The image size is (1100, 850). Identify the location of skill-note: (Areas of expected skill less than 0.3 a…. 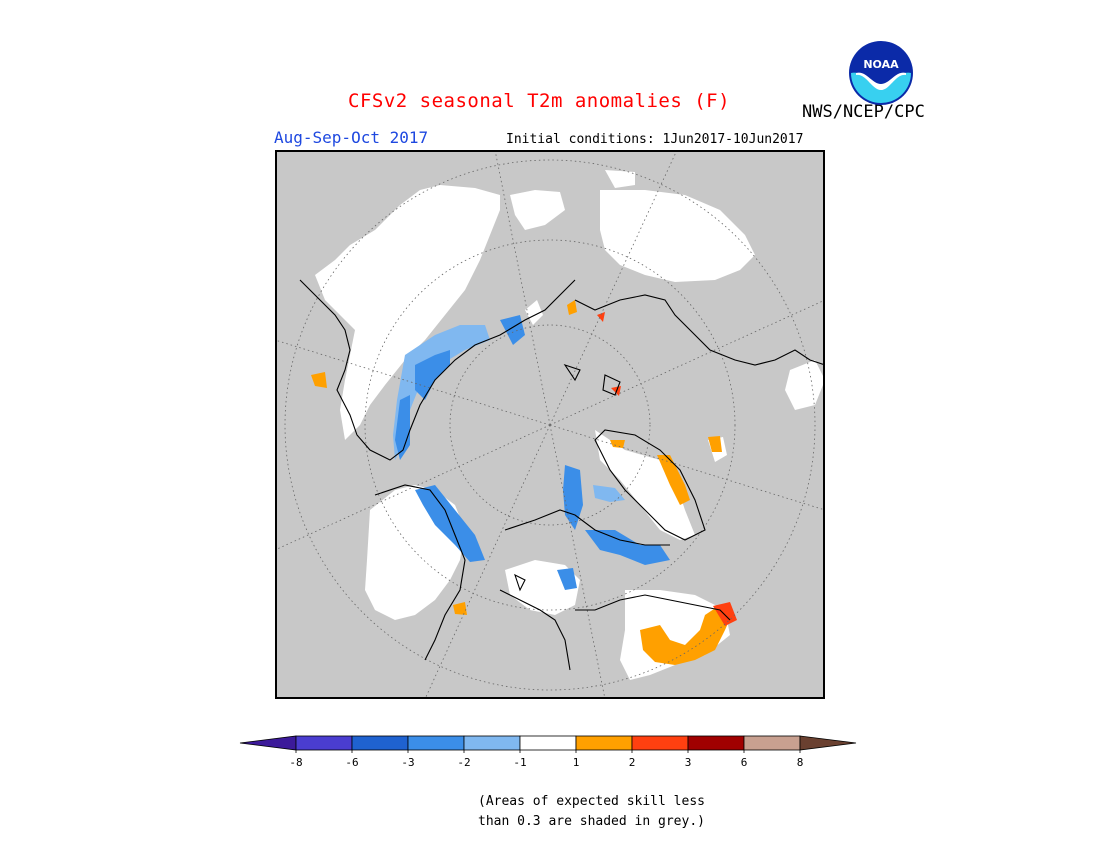
(591, 812).